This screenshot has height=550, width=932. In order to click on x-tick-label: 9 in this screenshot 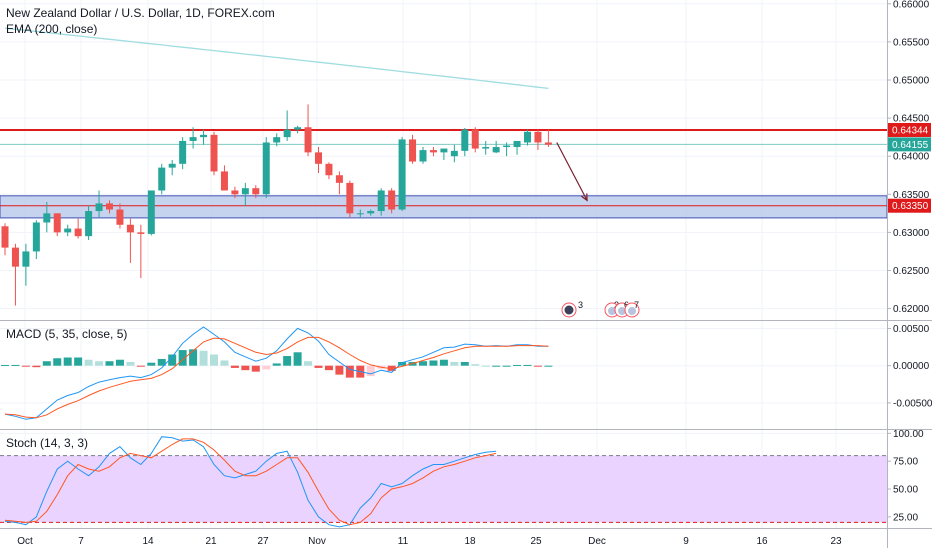, I will do `click(686, 541)`.